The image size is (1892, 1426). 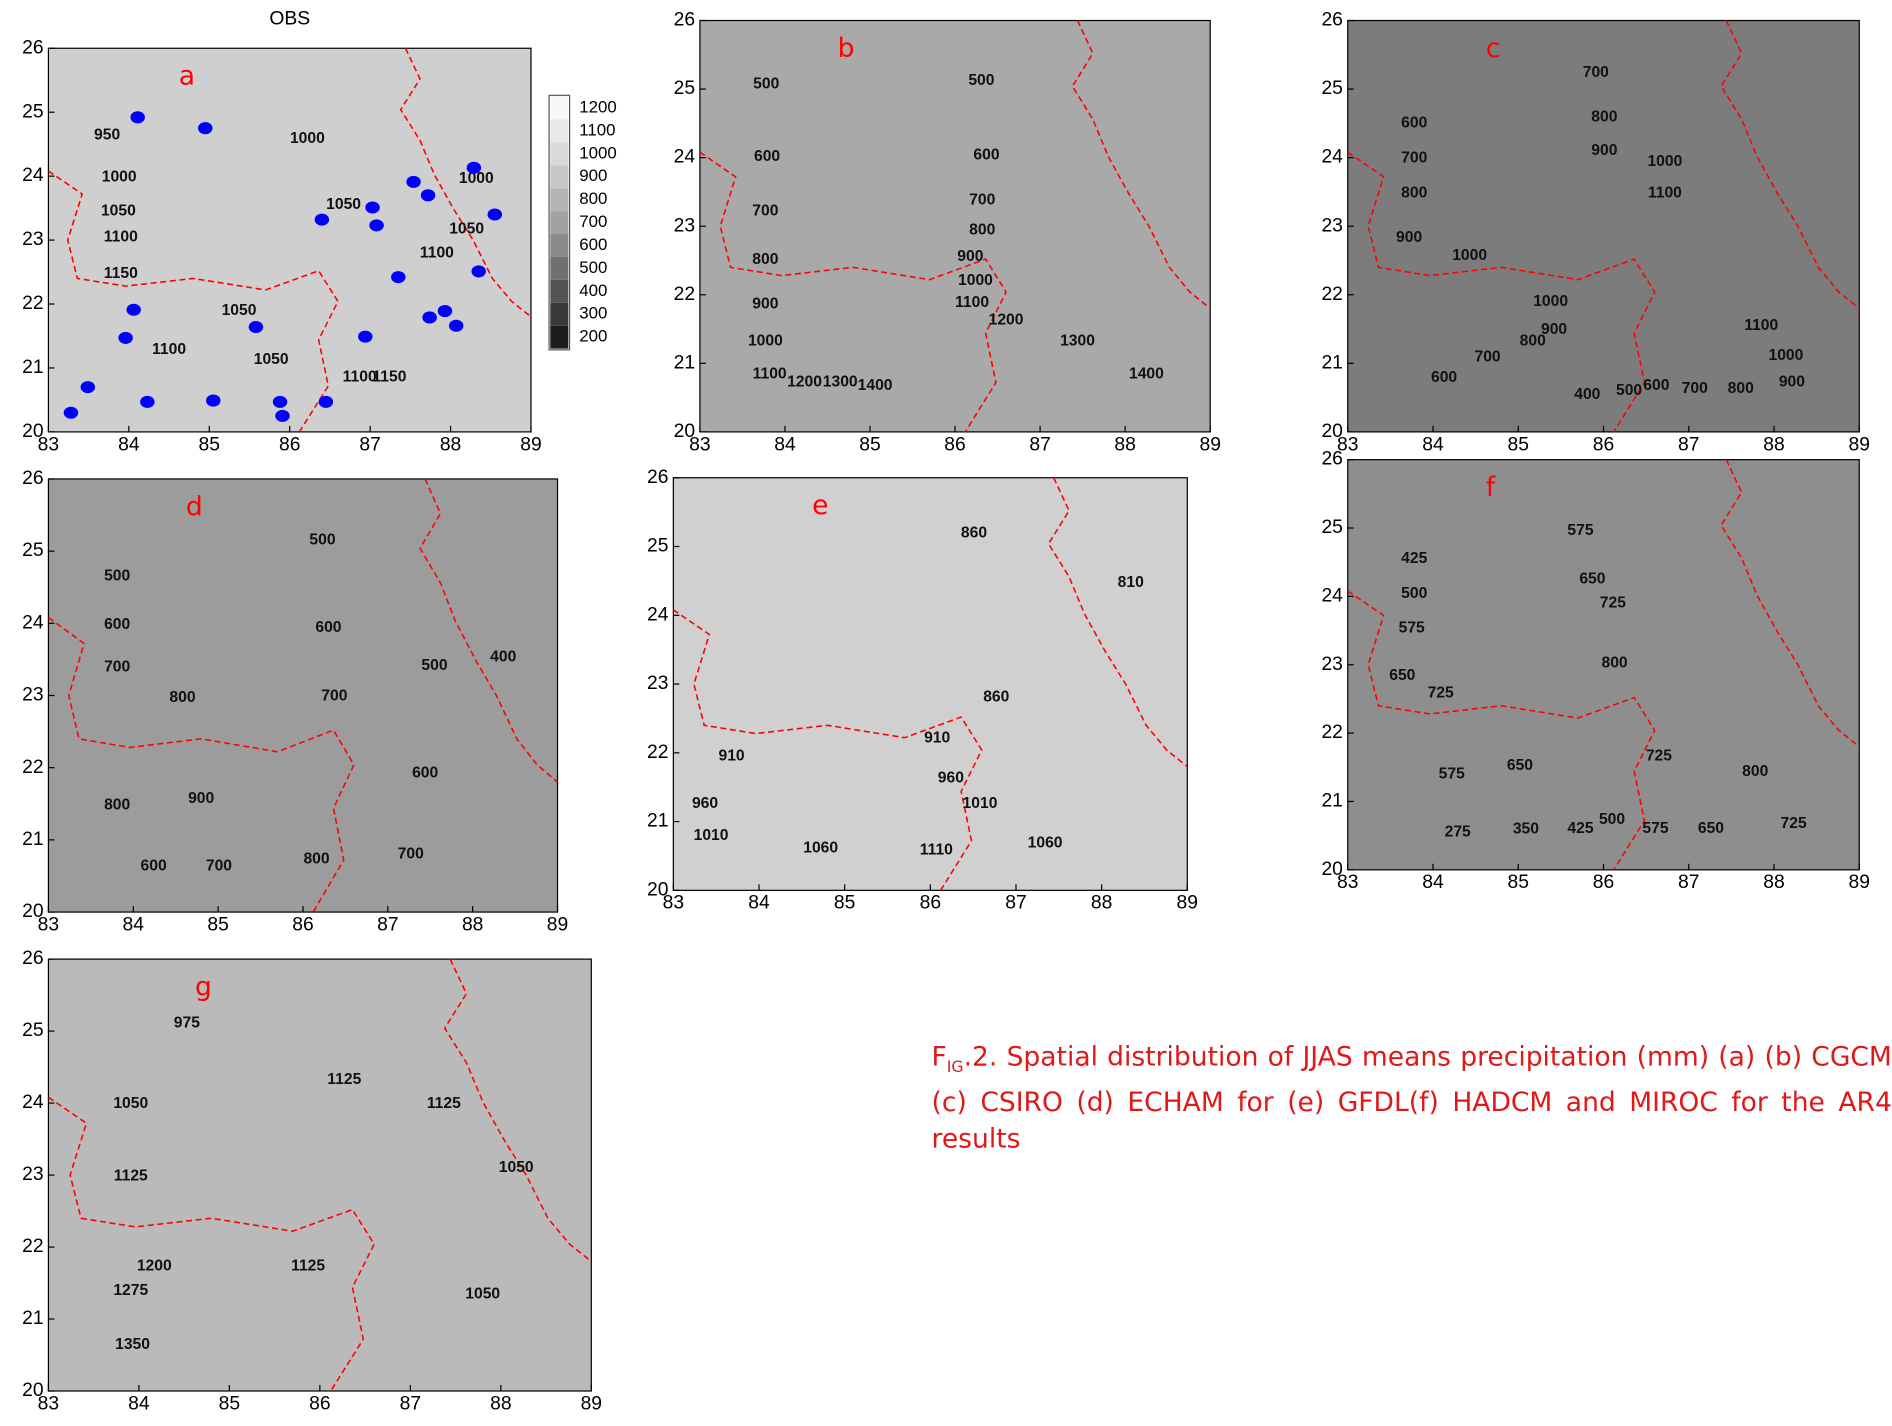 What do you see at coordinates (840, 382) in the screenshot?
I see `contour-label: 1300` at bounding box center [840, 382].